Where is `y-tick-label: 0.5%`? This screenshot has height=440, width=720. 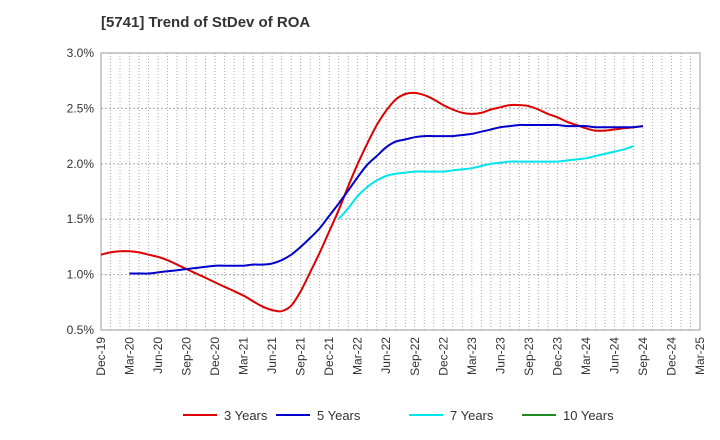
y-tick-label: 0.5% is located at coordinates (81, 330).